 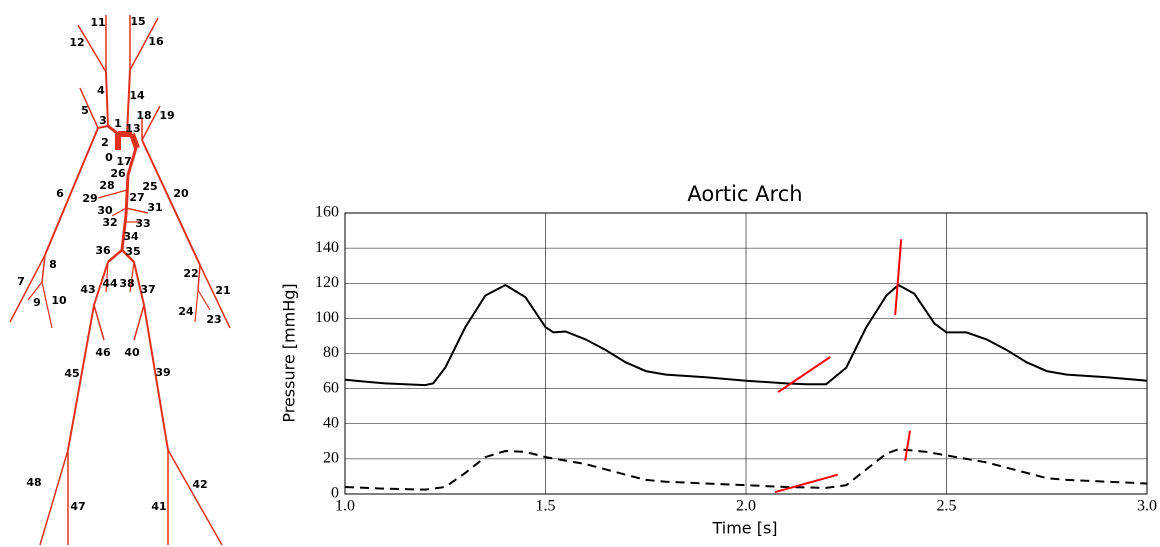 I want to click on x-tick-label: 2.0, so click(x=746, y=506).